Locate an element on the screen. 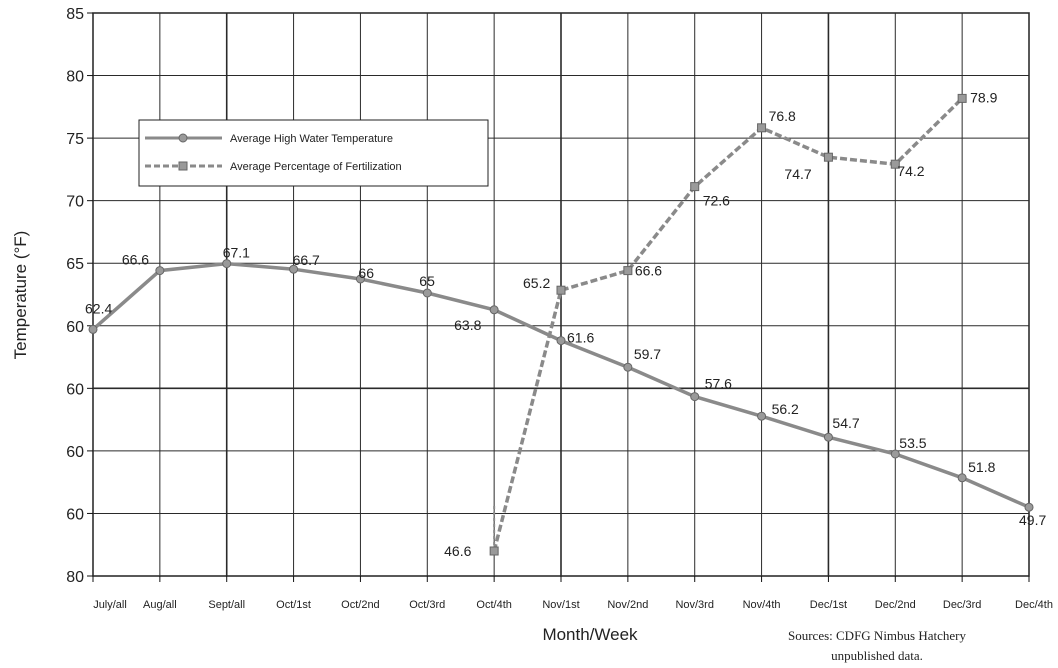  x-tick-label: Nov/3rd is located at coordinates (694, 605).